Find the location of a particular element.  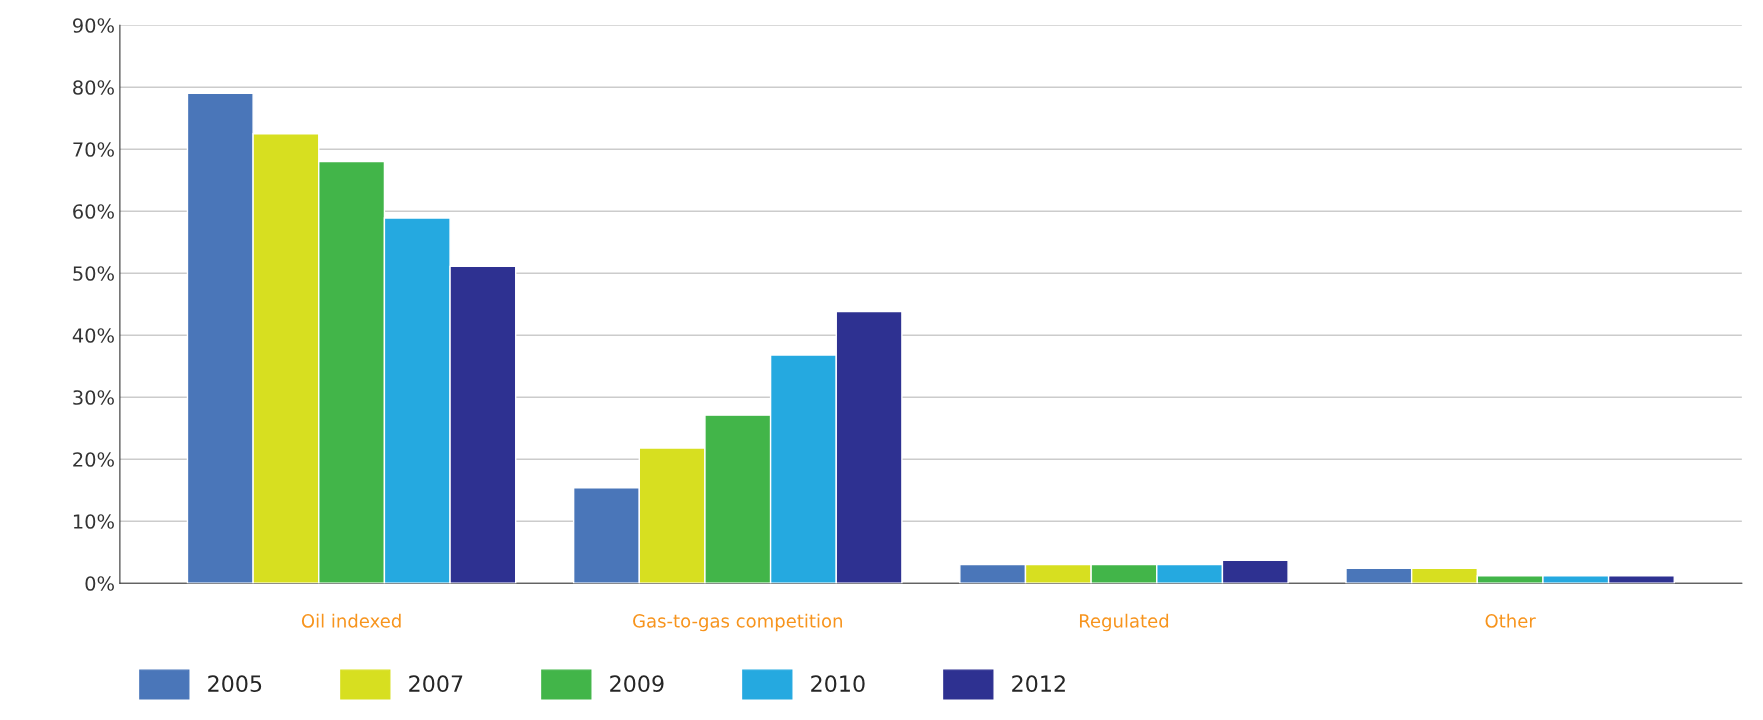

legend-label: 2009 is located at coordinates (637, 684).